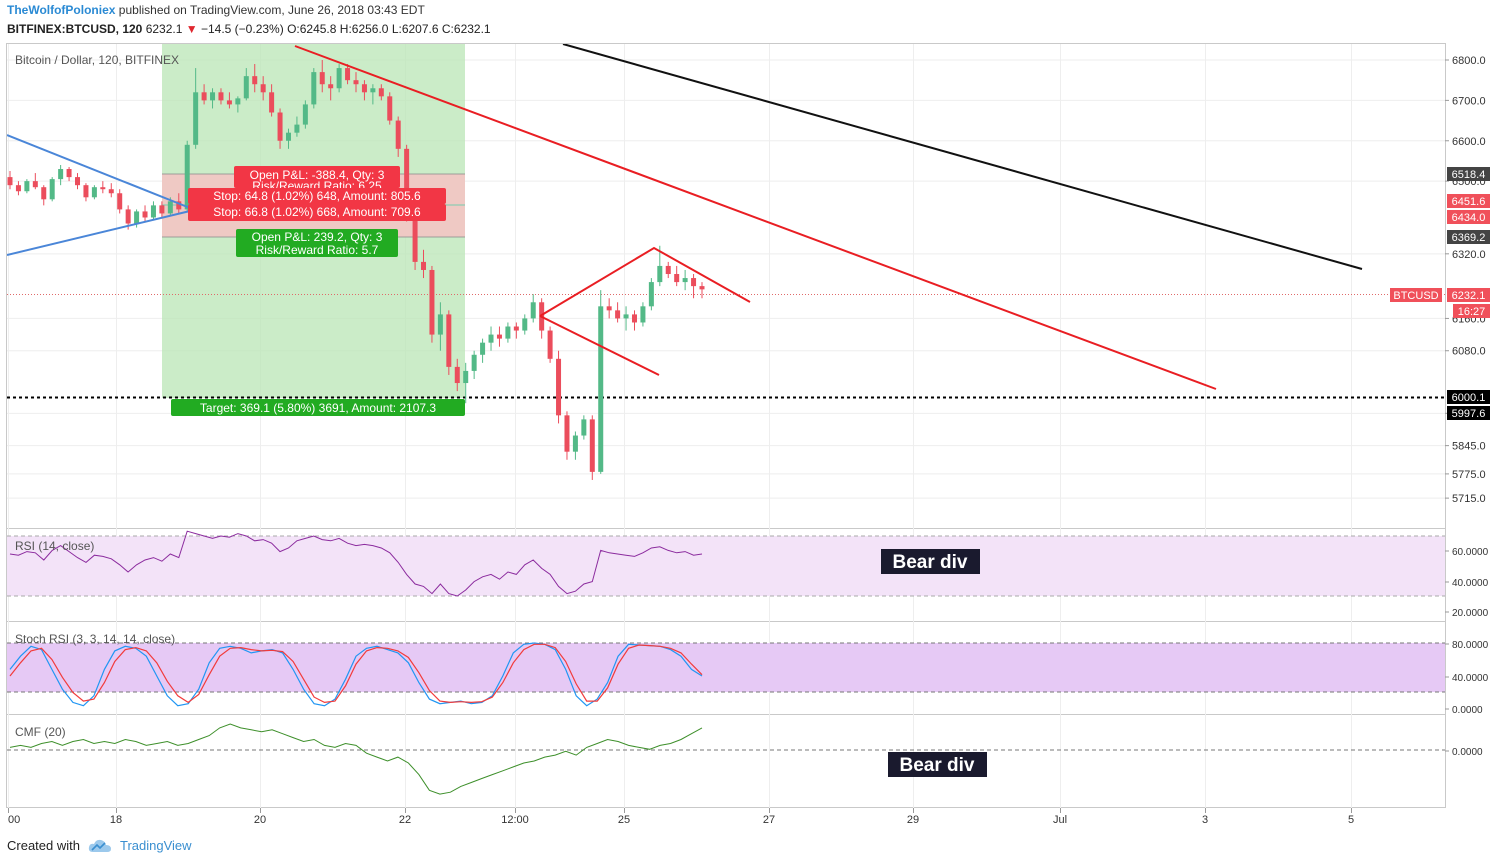  What do you see at coordinates (75, 29) in the screenshot?
I see `symbol-label: BITFINEX:BTCUSD, 120` at bounding box center [75, 29].